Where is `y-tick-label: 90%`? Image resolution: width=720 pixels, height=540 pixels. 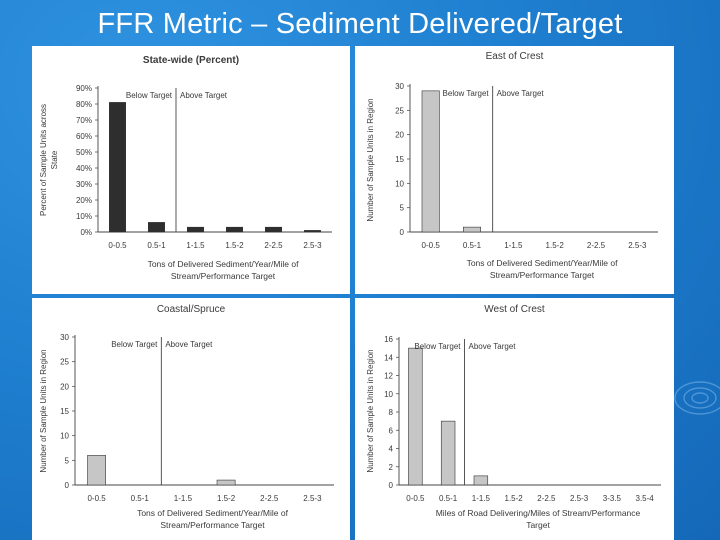
y-tick-label: 90% is located at coordinates (84, 88).